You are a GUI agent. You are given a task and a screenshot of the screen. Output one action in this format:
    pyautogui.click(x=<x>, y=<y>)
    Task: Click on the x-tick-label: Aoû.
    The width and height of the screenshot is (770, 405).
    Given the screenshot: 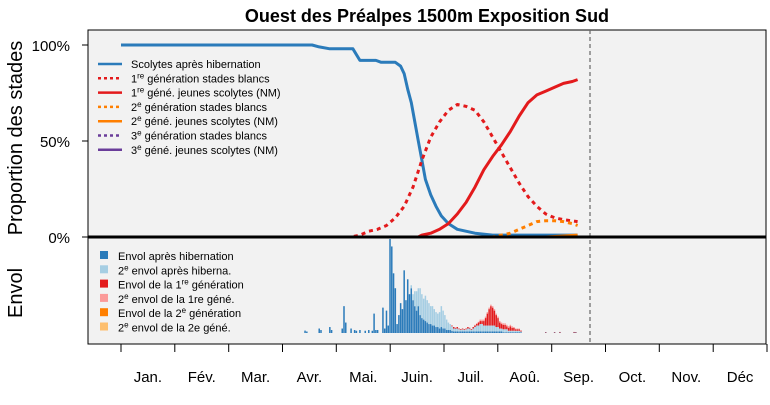 What is the action you would take?
    pyautogui.click(x=524, y=377)
    